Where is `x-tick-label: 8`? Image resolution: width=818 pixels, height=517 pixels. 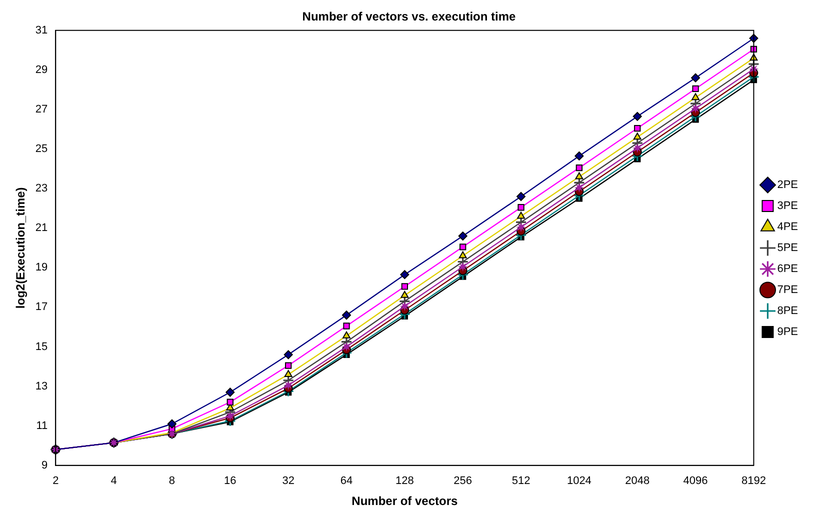
x-tick-label: 8 is located at coordinates (172, 481).